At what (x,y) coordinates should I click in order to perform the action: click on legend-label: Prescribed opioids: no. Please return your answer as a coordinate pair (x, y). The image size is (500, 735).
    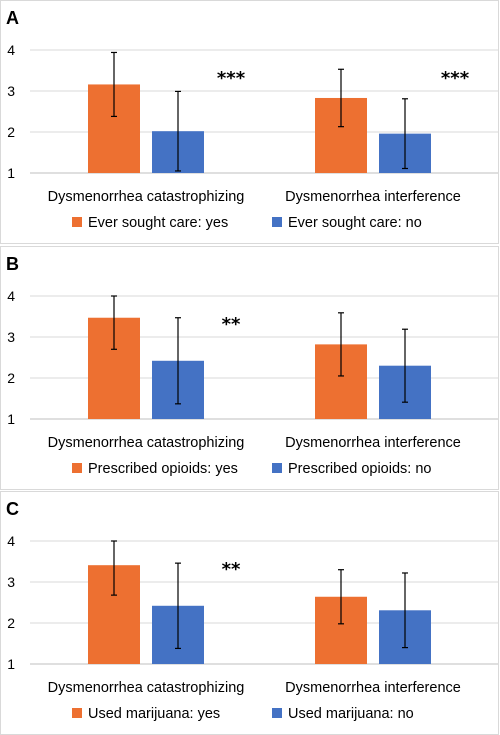
    Looking at the image, I should click on (359, 469).